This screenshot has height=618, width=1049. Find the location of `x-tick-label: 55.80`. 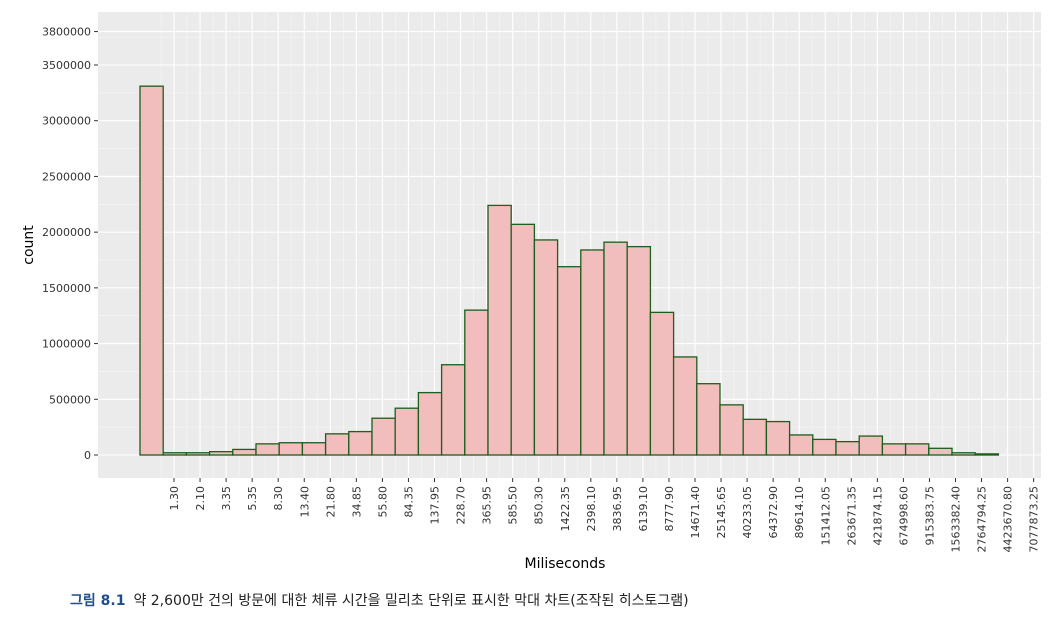

x-tick-label: 55.80 is located at coordinates (382, 502).